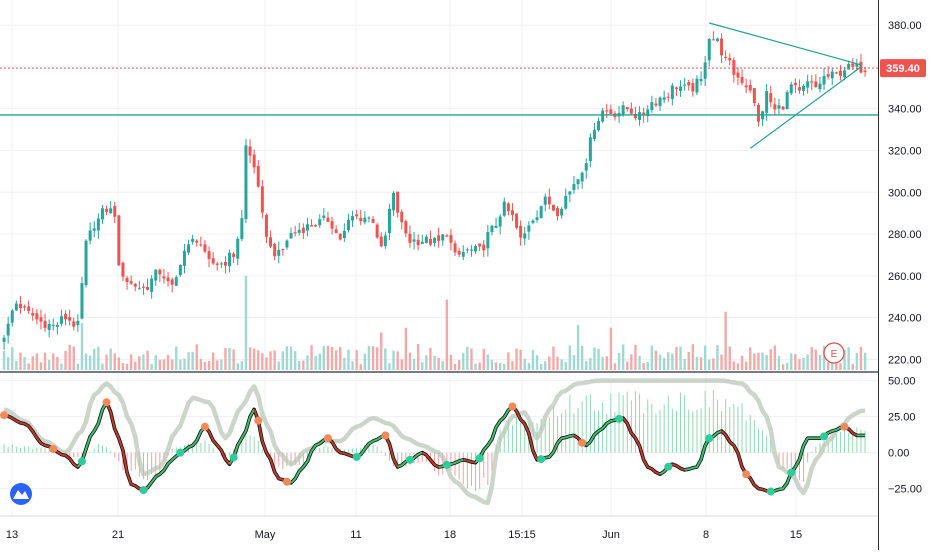 The image size is (932, 555). What do you see at coordinates (905, 436) in the screenshot?
I see `oscillator-axis: 50.00 25.00 0.00 −25.00` at bounding box center [905, 436].